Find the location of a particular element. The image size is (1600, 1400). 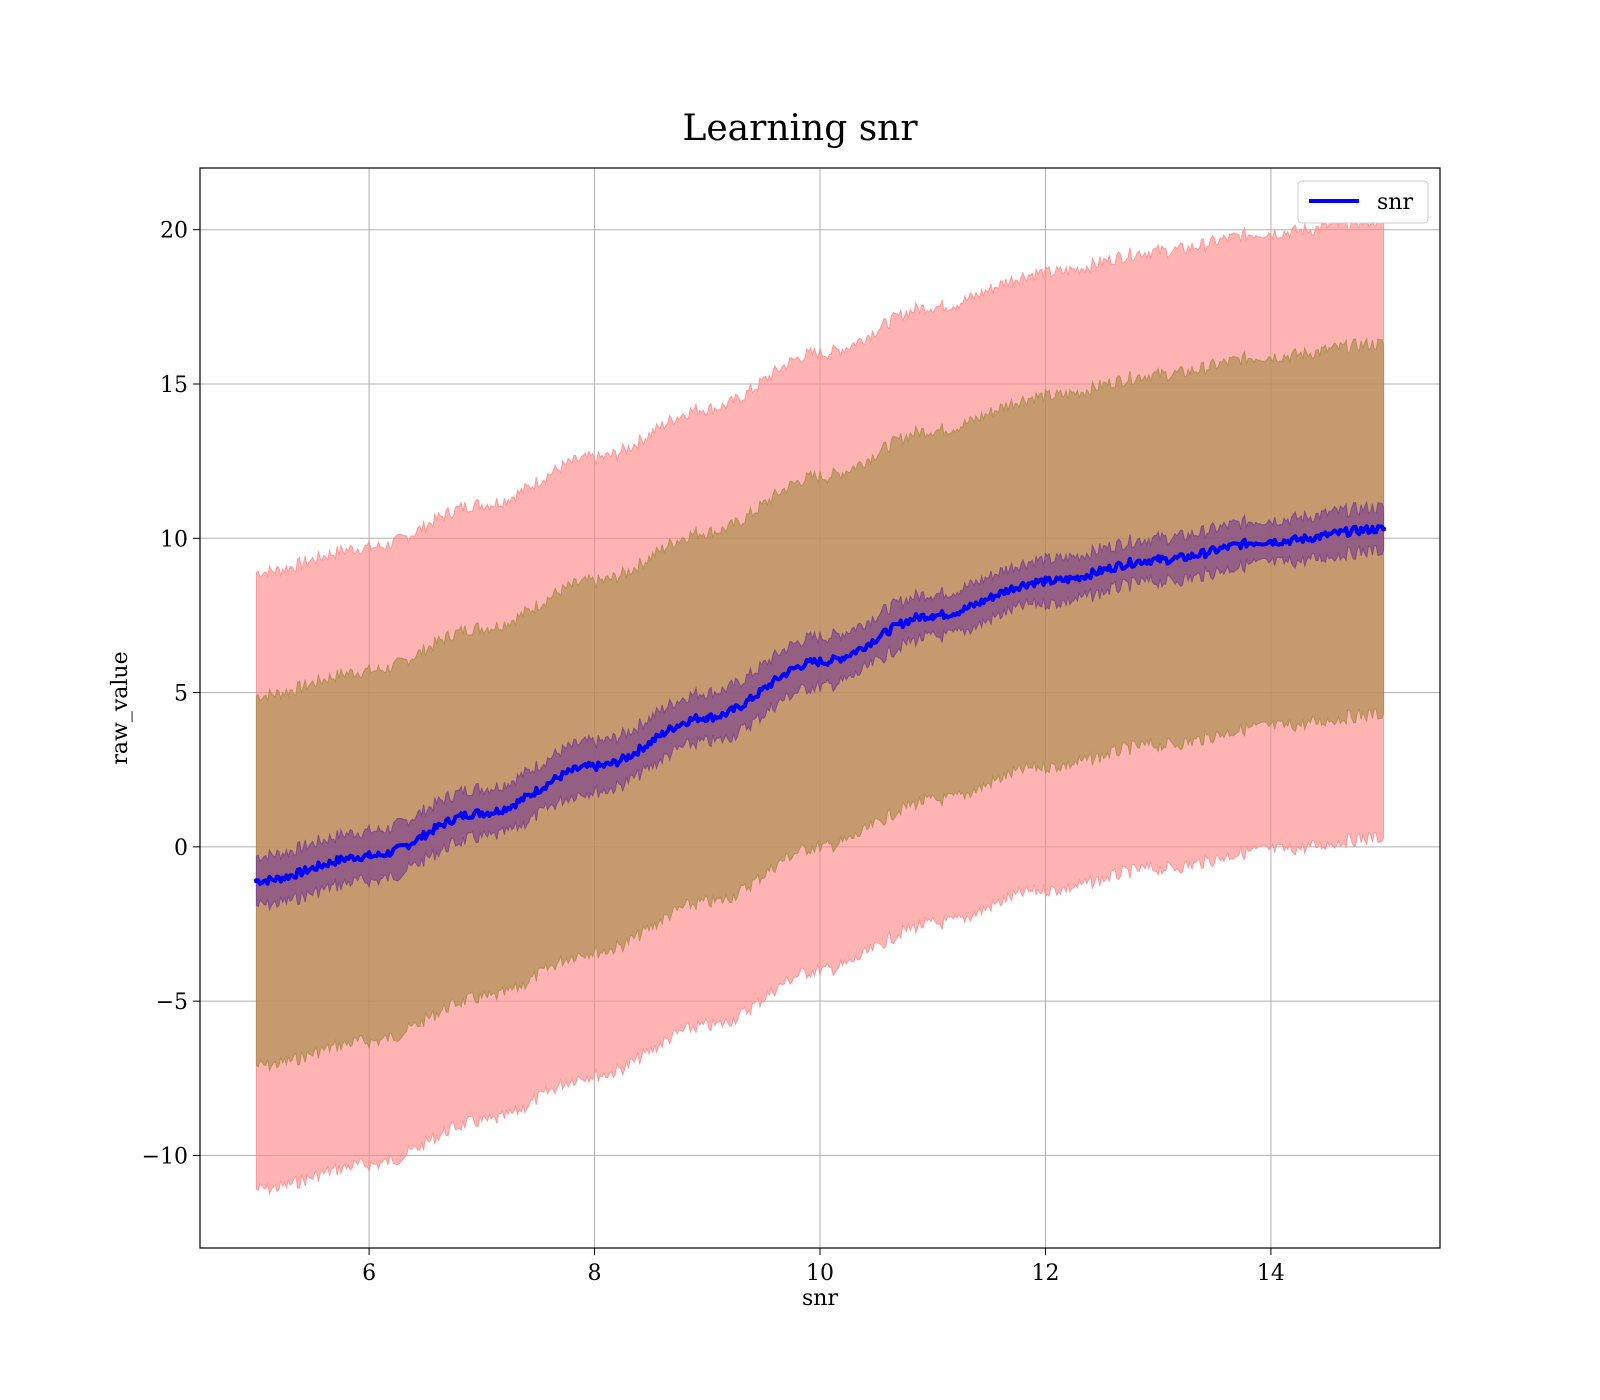

y-tick-label-4: 10 is located at coordinates (174, 539).